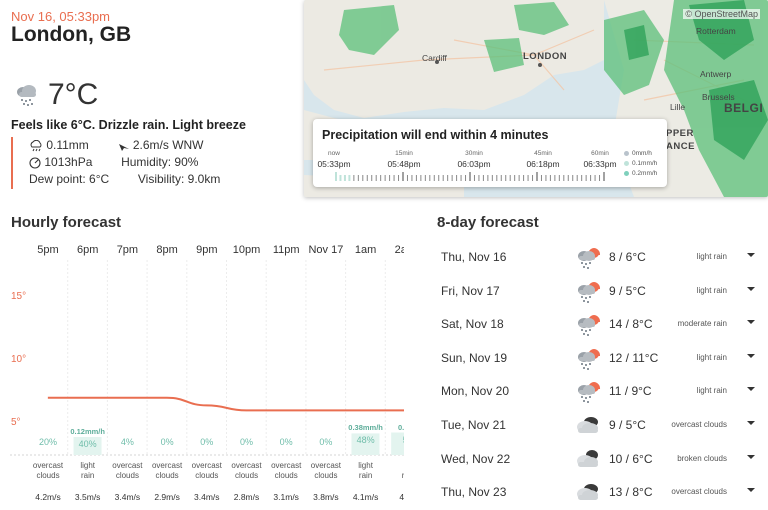  Describe the element at coordinates (678, 107) in the screenshot. I see `map-label-lille: Lille` at that location.